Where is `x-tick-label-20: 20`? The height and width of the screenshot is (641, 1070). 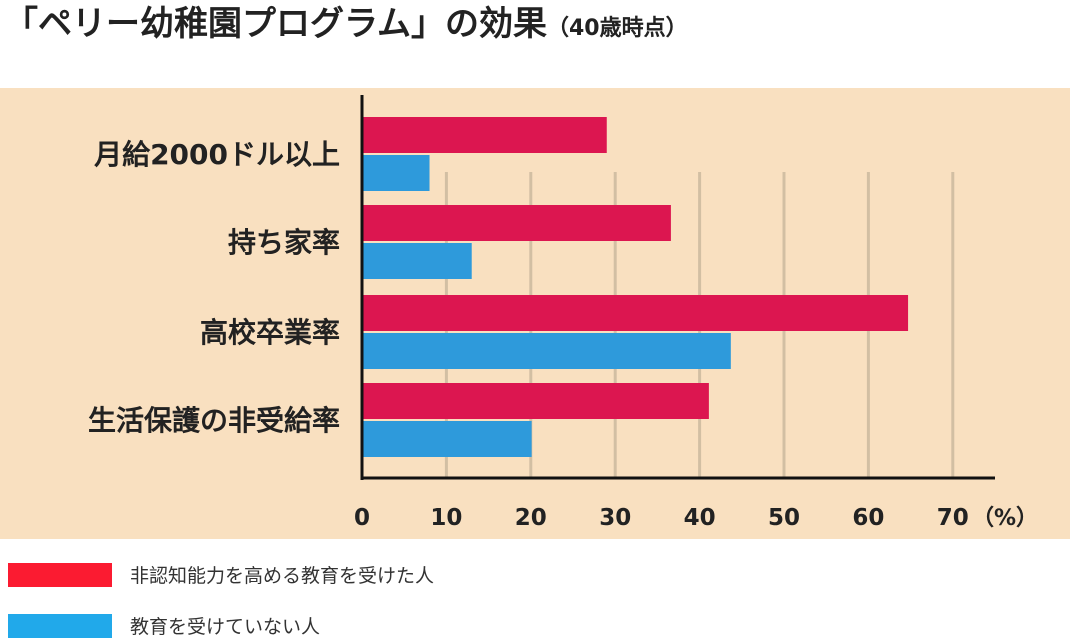 x-tick-label-20: 20 is located at coordinates (531, 518).